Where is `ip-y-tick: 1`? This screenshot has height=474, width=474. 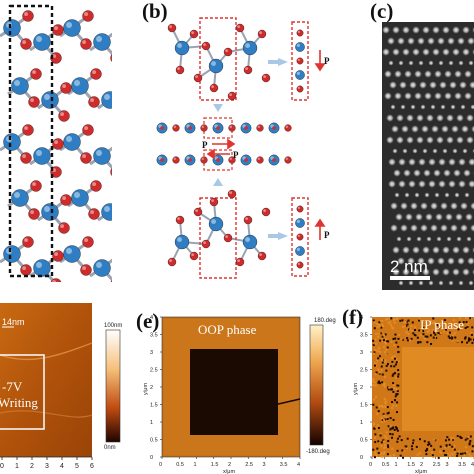 ip-y-tick: 1 is located at coordinates (361, 423).